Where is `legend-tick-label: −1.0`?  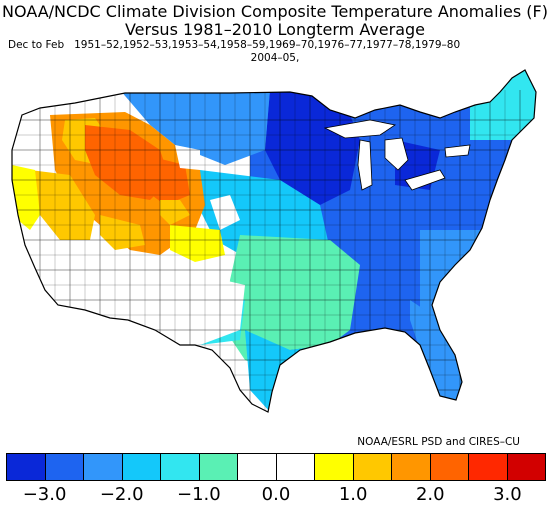 legend-tick-label: −1.0 is located at coordinates (198, 494).